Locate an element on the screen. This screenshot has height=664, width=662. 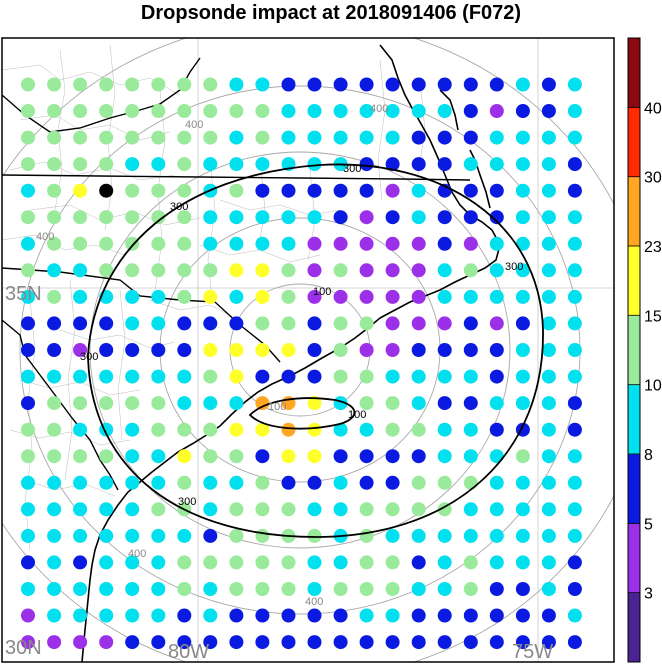
colorbar: 3 5 8 10 15 23 30 40 is located at coordinates (644, 350).